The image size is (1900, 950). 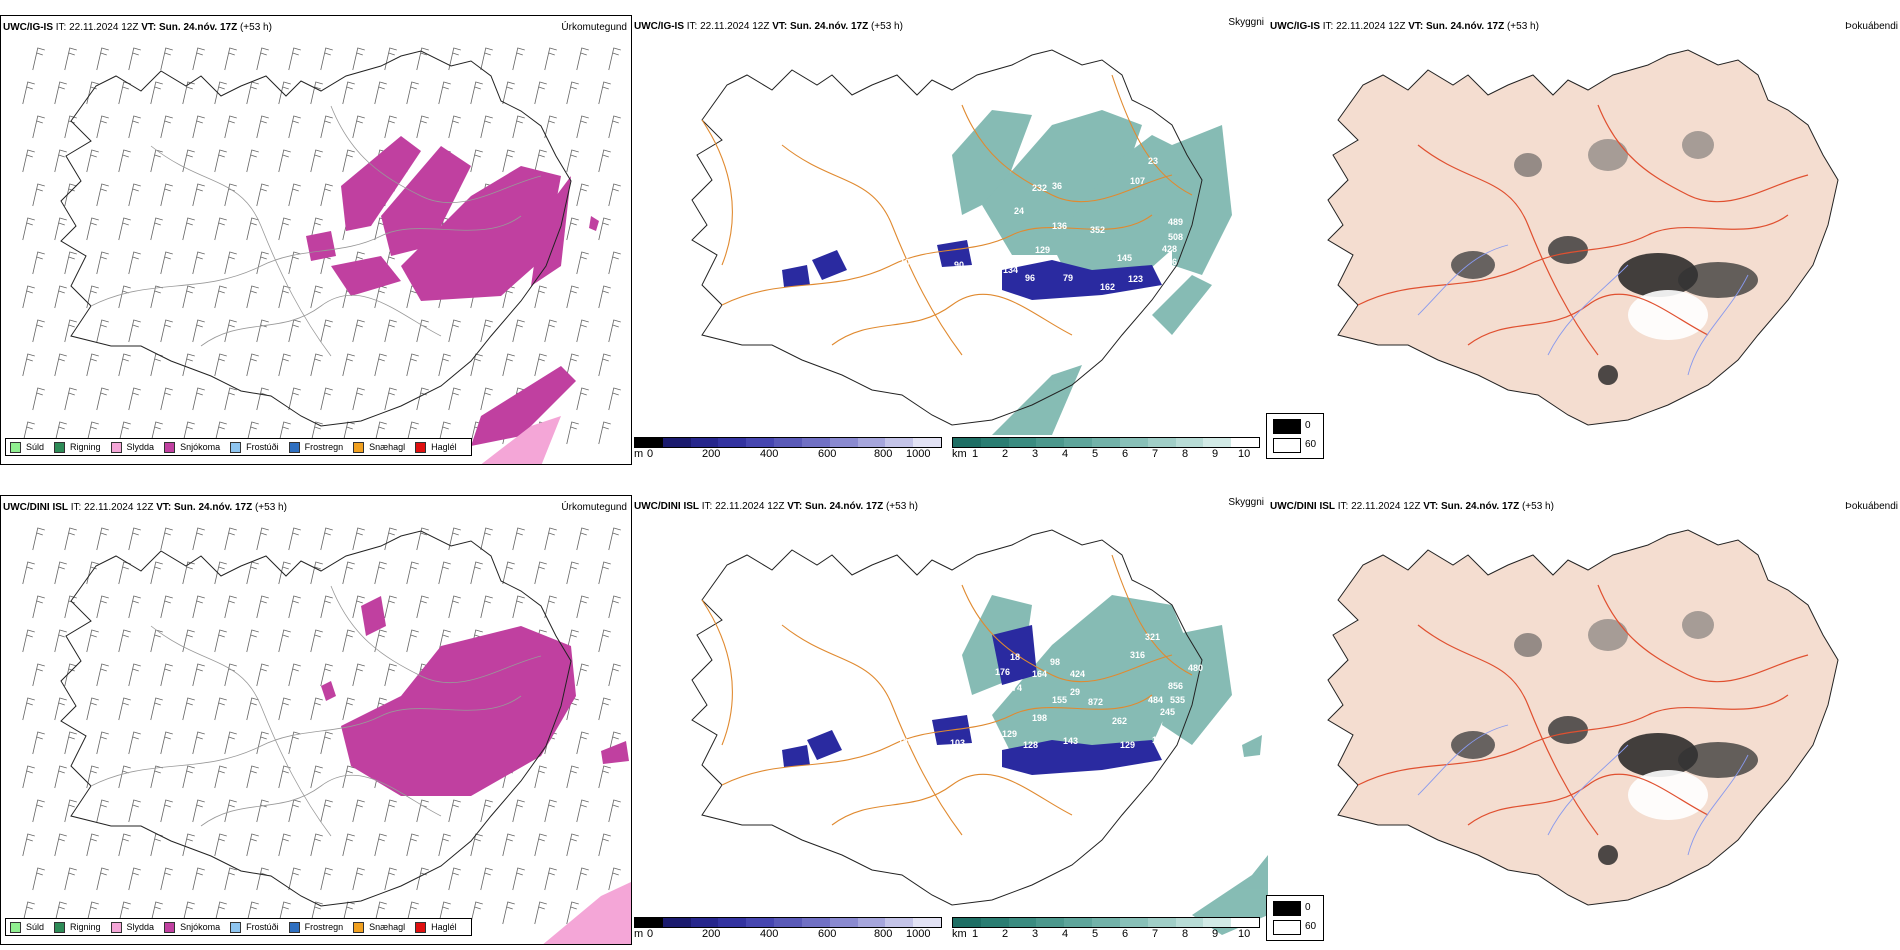 I want to click on land, so click(x=1583, y=717).